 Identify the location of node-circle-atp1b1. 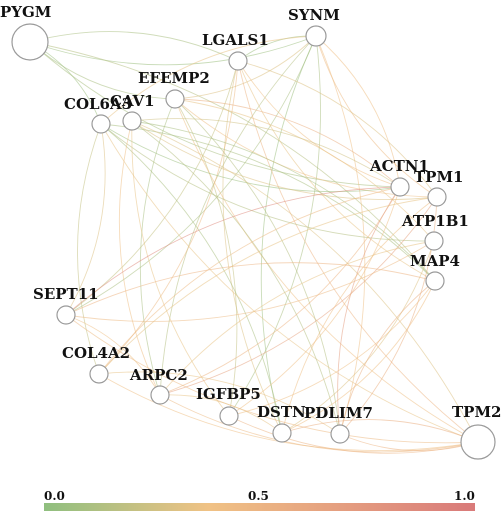
(434, 241).